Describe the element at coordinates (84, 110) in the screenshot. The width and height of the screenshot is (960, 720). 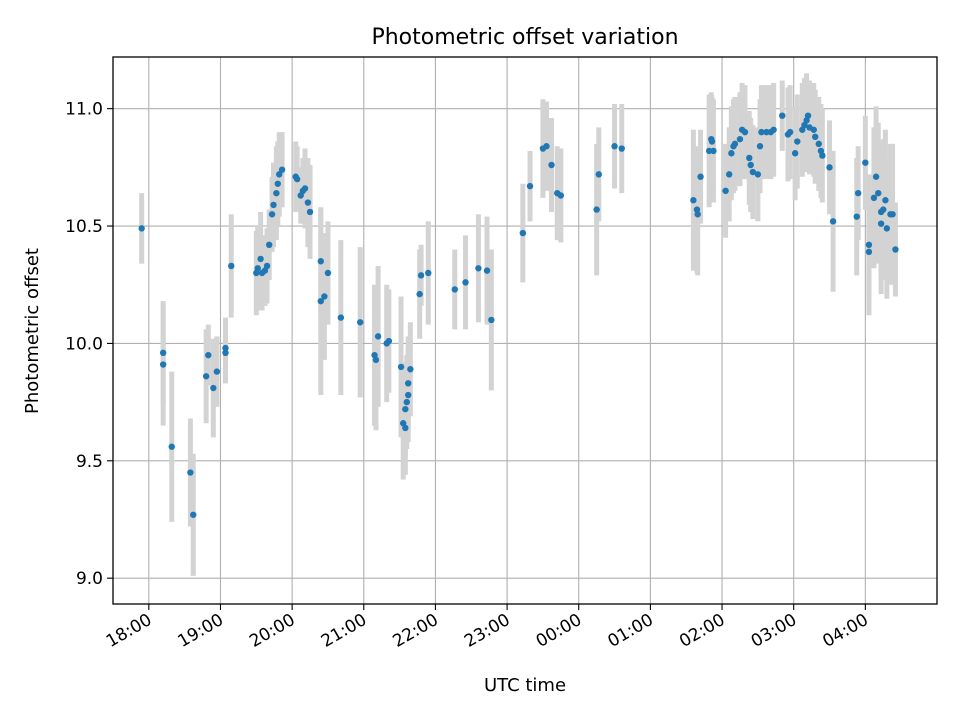
I see `y-tick-label: 11.0` at that location.